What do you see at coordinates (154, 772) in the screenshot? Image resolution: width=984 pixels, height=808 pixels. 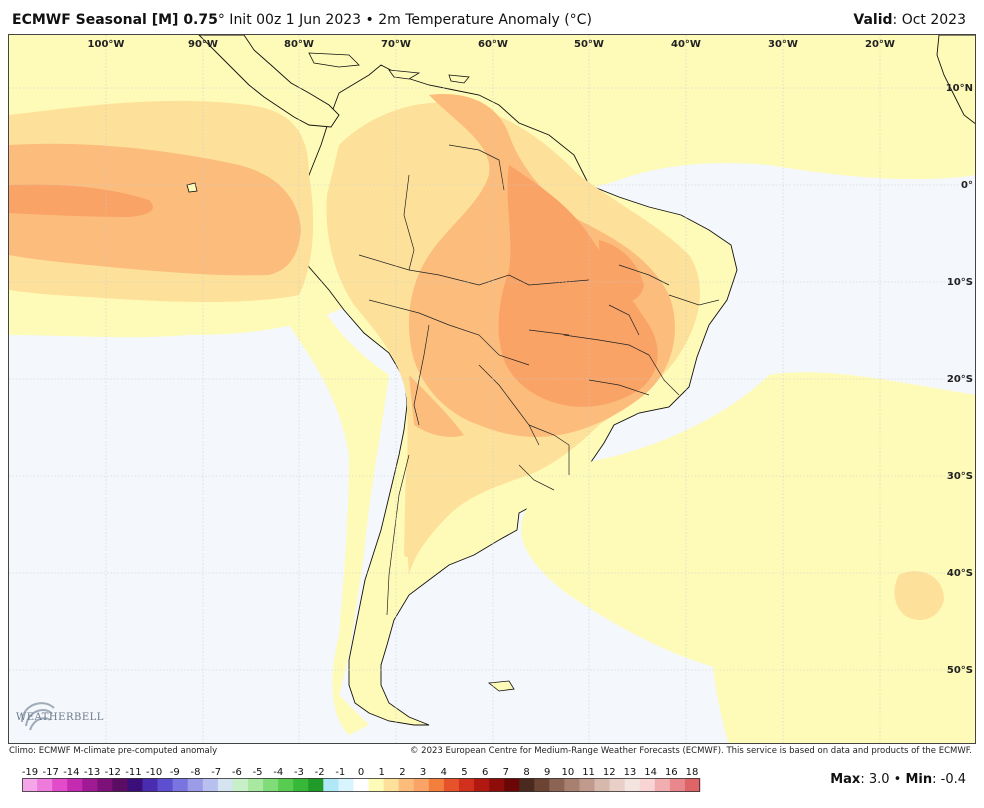 I see `legend-tick-label: -10` at bounding box center [154, 772].